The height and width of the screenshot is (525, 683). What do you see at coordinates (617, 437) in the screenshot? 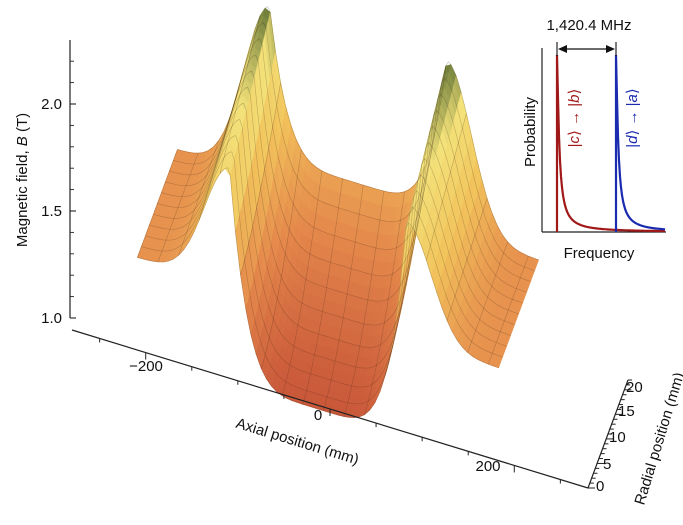
I see `y-tick-label: 10` at bounding box center [617, 437].